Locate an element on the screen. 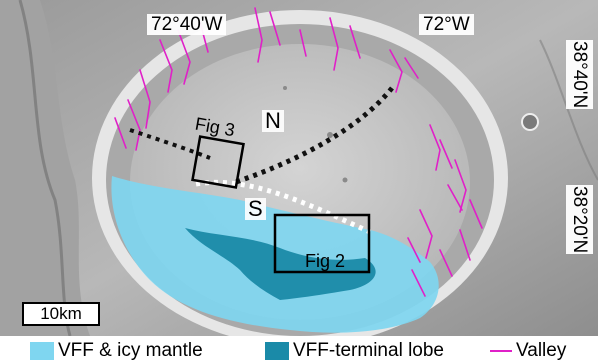 The width and height of the screenshot is (598, 362). fig3-box is located at coordinates (218, 162).